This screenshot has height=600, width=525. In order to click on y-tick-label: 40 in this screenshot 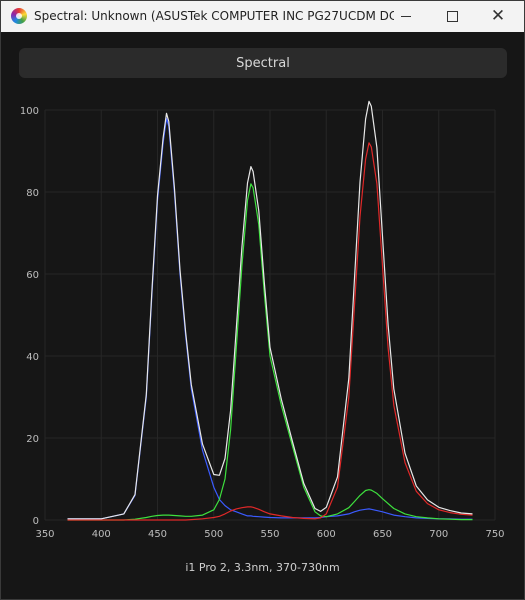, I will do `click(32, 357)`.